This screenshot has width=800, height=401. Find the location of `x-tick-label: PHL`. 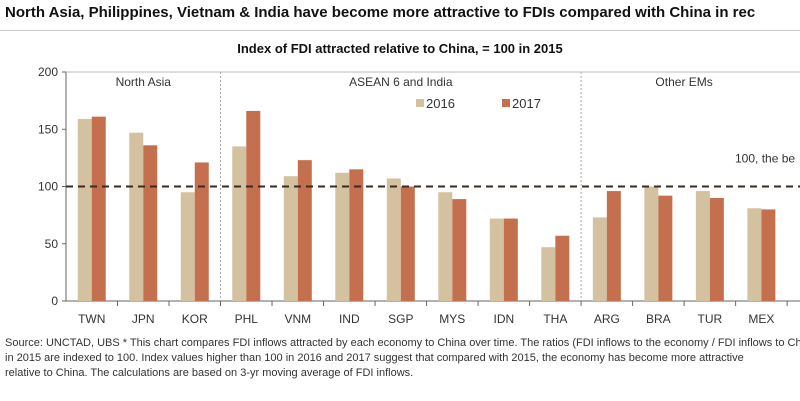

x-tick-label: PHL is located at coordinates (247, 319).